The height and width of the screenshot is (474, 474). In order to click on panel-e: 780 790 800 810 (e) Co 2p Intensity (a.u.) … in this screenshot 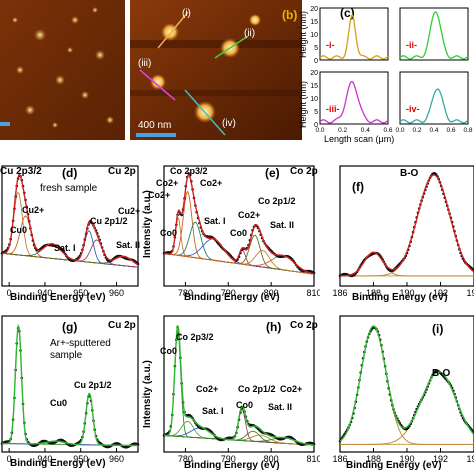, I will do `click(230, 227)`.